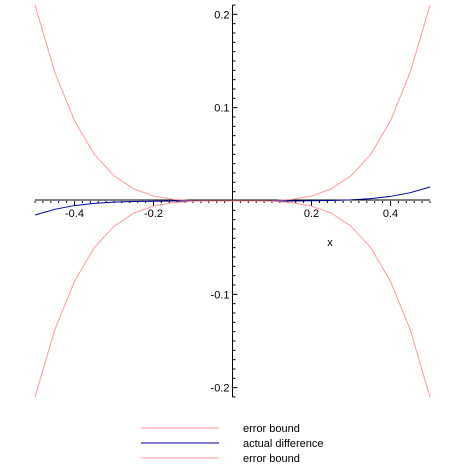 The image size is (465, 465). I want to click on legend: error bound actual difference error bound, so click(232, 444).